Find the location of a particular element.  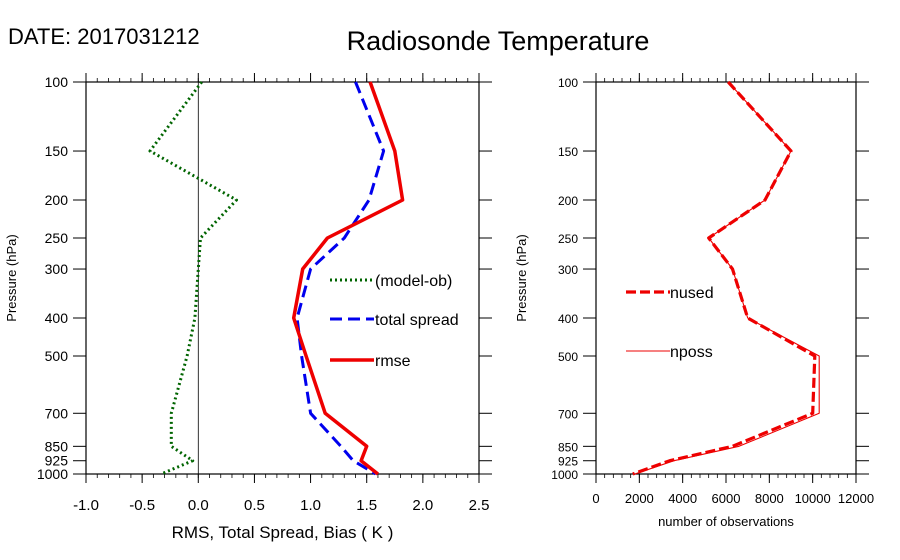

x-tick-label: 6000 is located at coordinates (726, 498).